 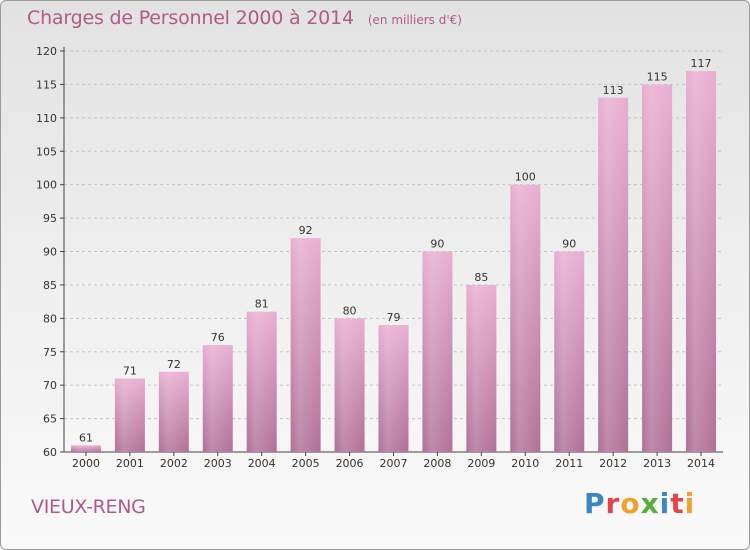 What do you see at coordinates (640, 503) in the screenshot?
I see `proxiti-logo: Proxiti` at bounding box center [640, 503].